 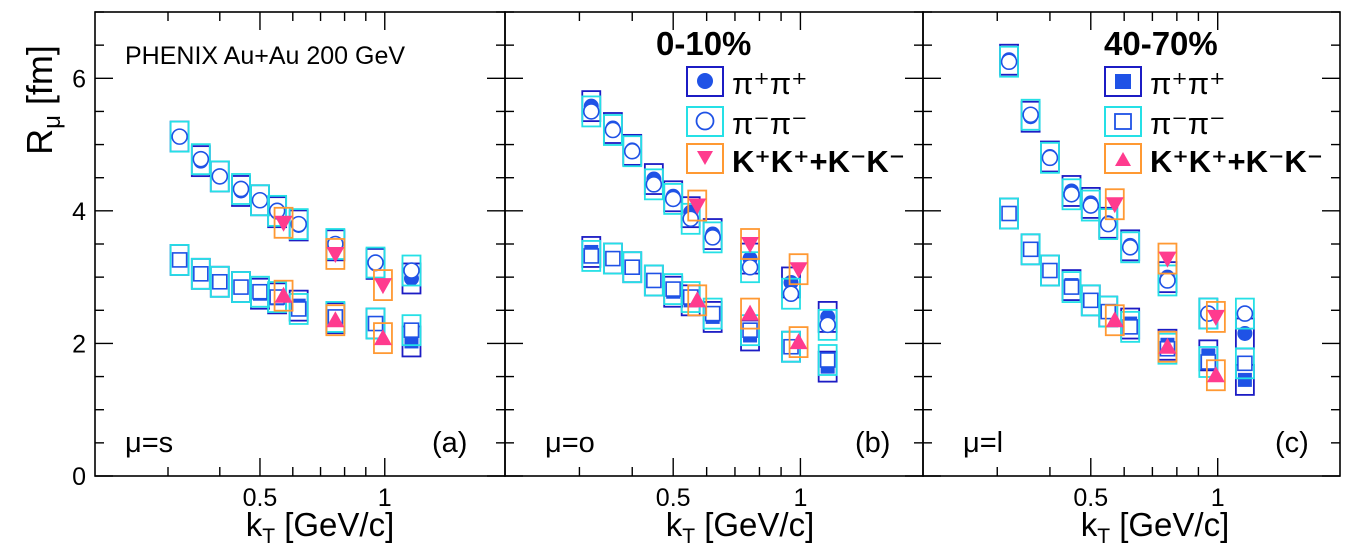 What do you see at coordinates (268, 534) in the screenshot?
I see `x-axis-label-sub: T` at bounding box center [268, 534].